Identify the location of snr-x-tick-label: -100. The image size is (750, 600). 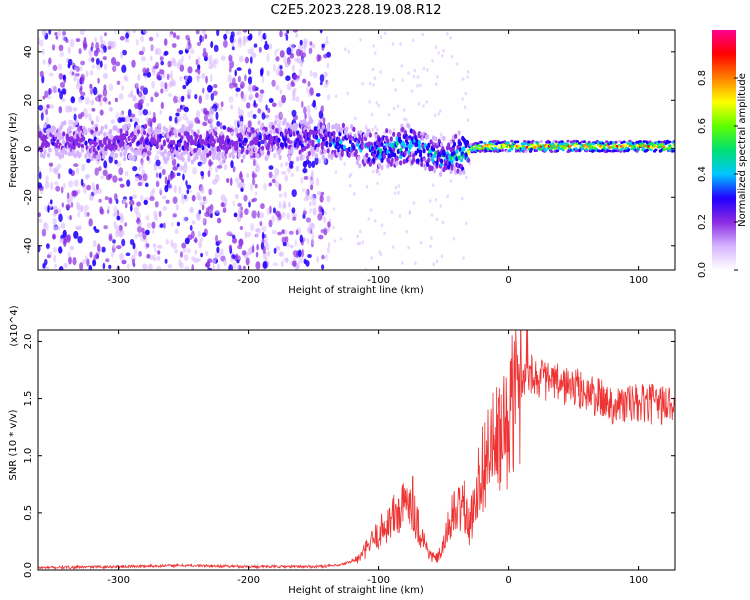
(378, 580).